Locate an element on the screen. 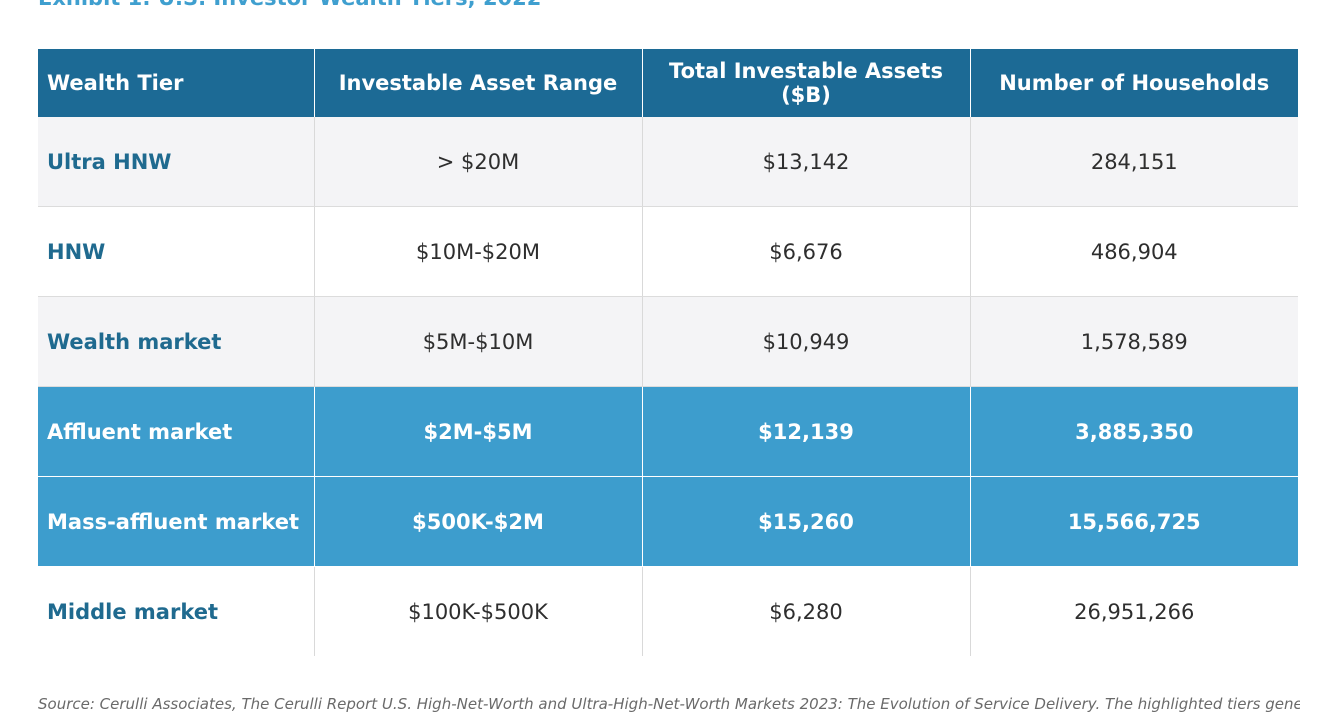  table-row: Wealth market $5M-$10M $10,949 1,578,589 is located at coordinates (668, 341).